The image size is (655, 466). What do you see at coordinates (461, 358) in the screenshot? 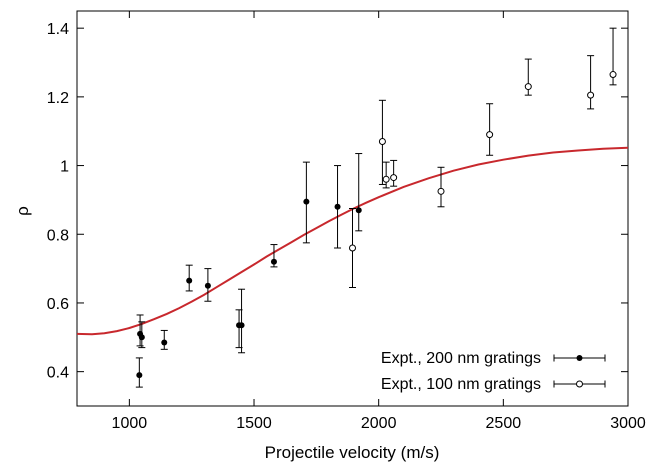
I see `legend-label-200nm: Expt., 200 nm gratings` at bounding box center [461, 358].